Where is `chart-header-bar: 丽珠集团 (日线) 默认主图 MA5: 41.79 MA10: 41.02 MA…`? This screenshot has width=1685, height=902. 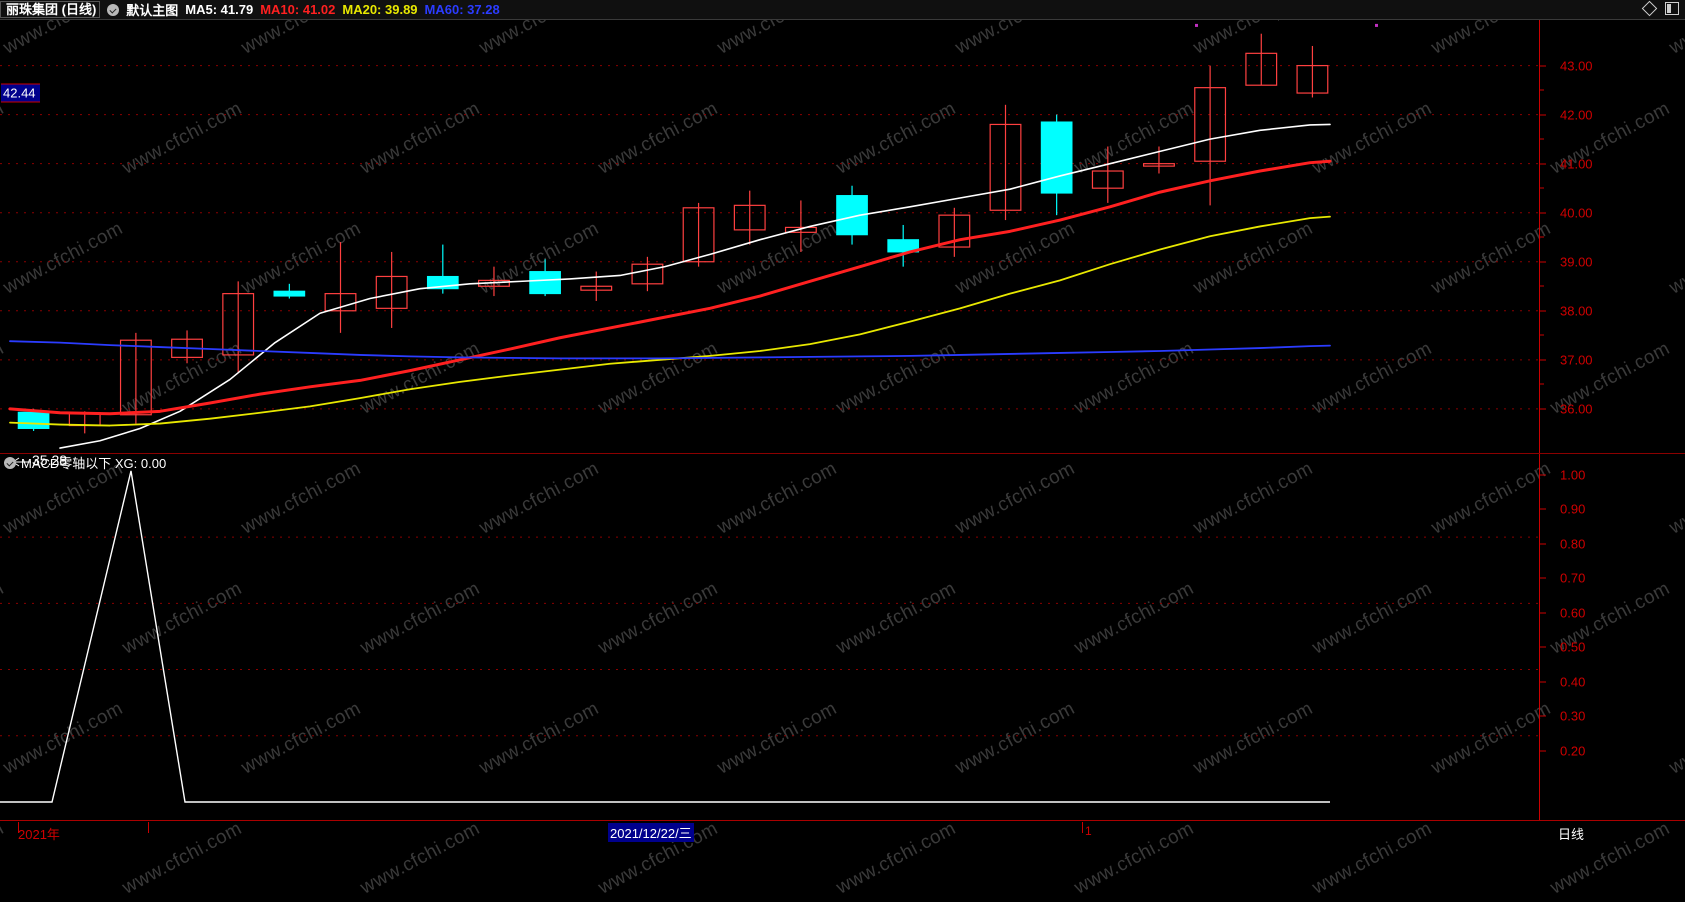 chart-header-bar: 丽珠集团 (日线) 默认主图 MA5: 41.79 MA10: 41.02 MA… is located at coordinates (842, 10).